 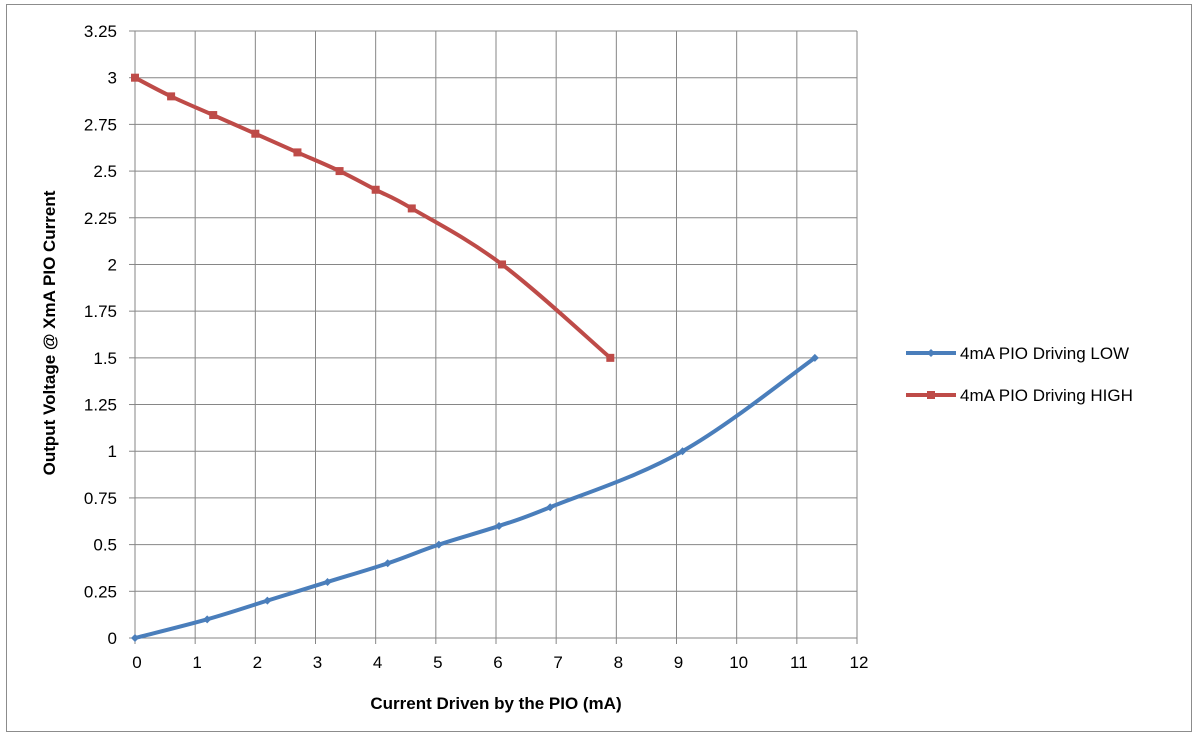 I want to click on legend: 4mA PIO Driving LOW 4mA PIO Driving HIGH, so click(x=1019, y=374).